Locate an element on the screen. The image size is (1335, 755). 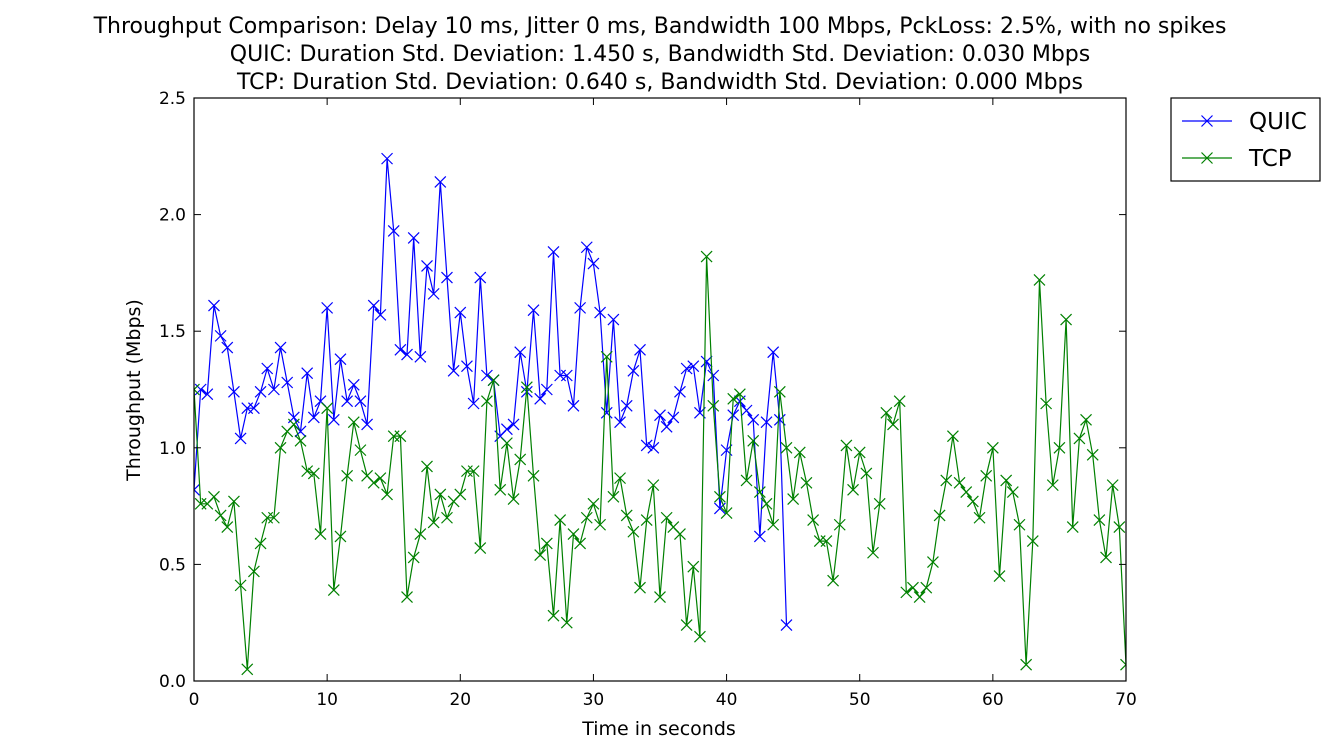
legend-frame is located at coordinates (1245, 139).